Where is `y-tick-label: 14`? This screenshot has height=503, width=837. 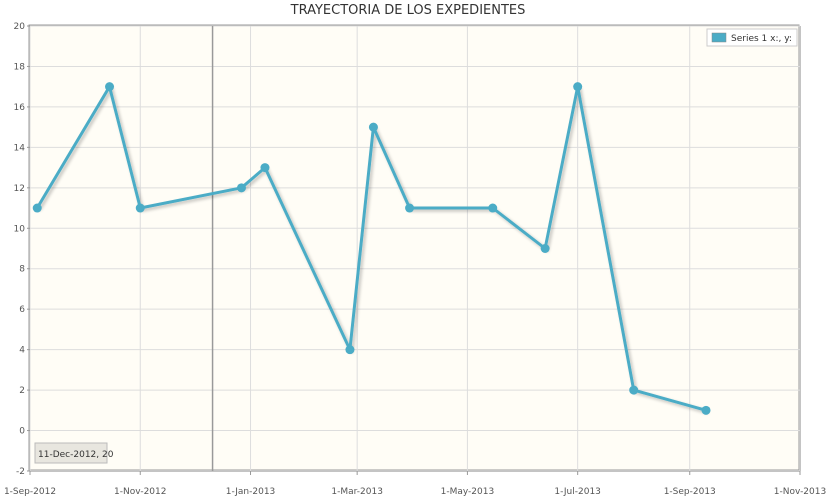 y-tick-label: 14 is located at coordinates (20, 148).